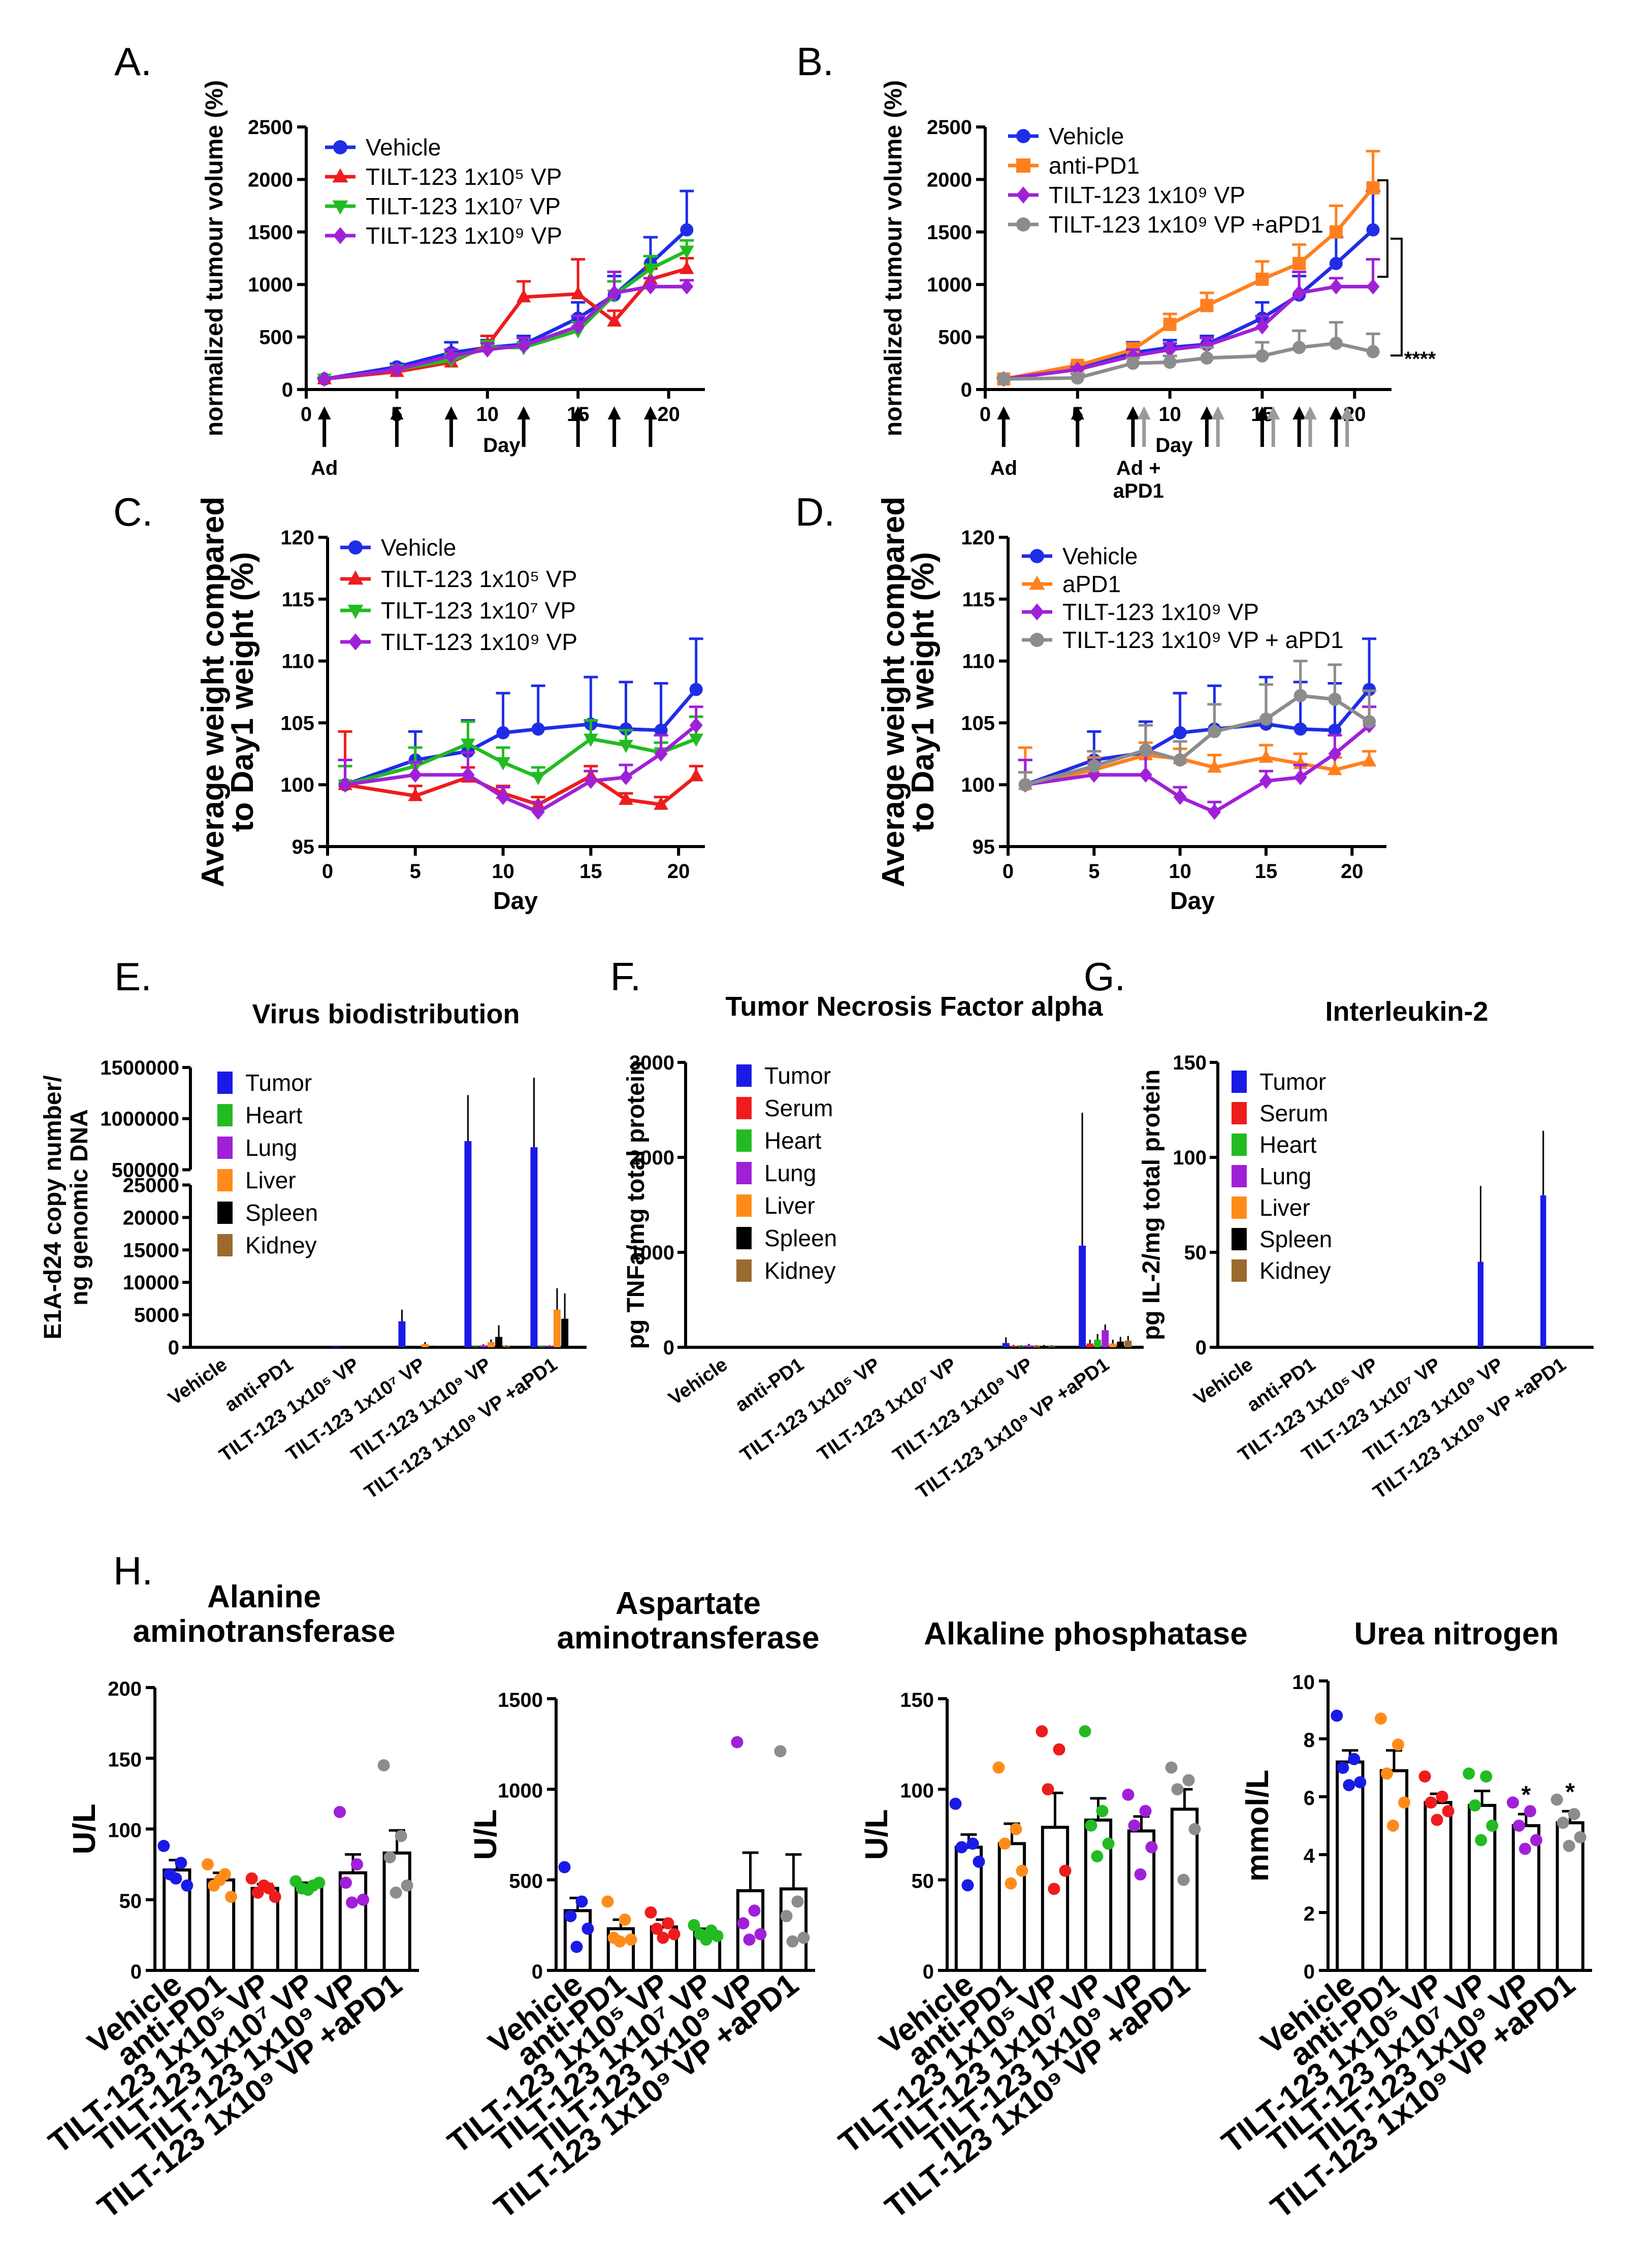  Describe the element at coordinates (306, 414) in the screenshot. I see `x-tick-label: 0` at that location.